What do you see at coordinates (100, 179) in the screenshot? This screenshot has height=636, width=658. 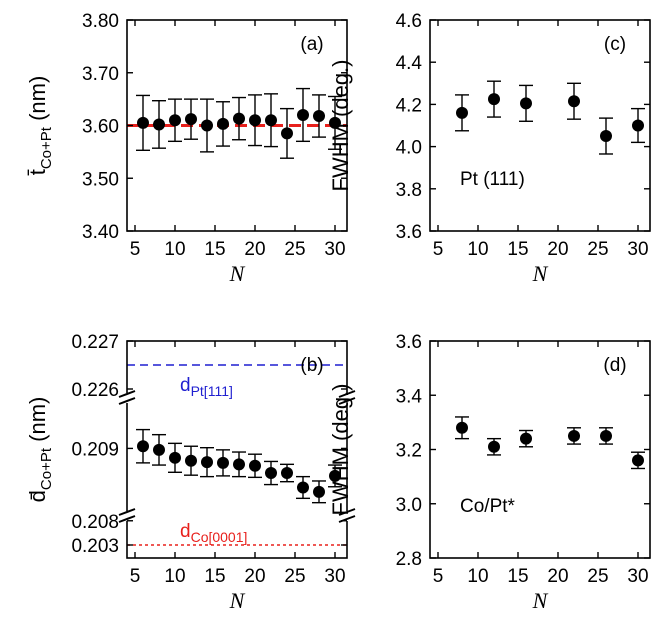 I see `y-tick-label: 3.50` at bounding box center [100, 179].